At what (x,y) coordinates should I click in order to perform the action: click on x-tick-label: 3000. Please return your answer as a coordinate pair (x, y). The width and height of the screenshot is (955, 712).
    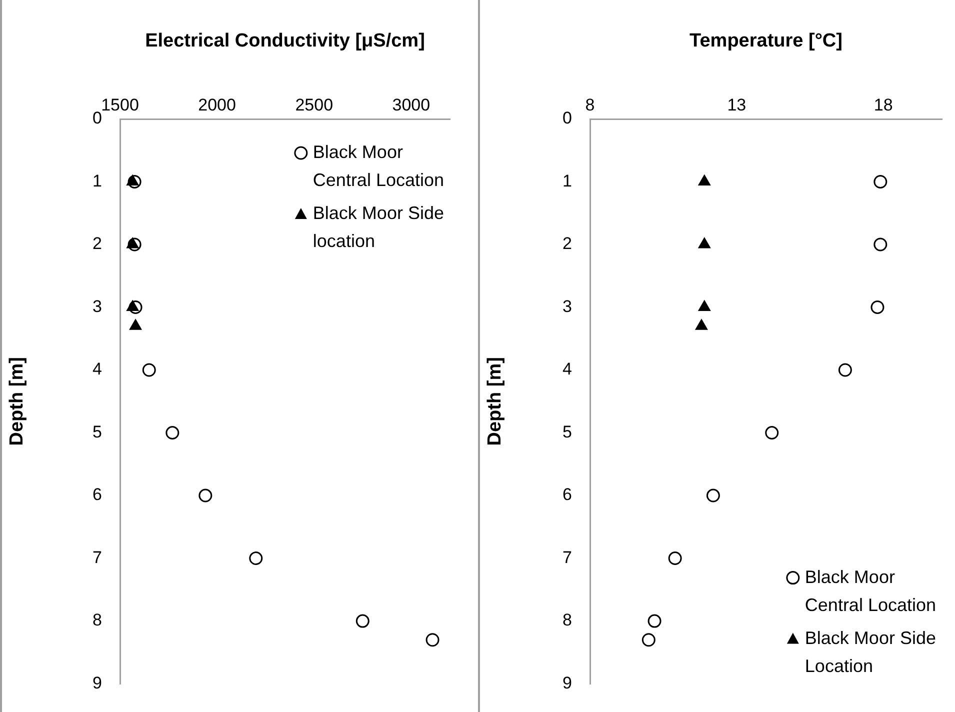
    Looking at the image, I should click on (411, 104).